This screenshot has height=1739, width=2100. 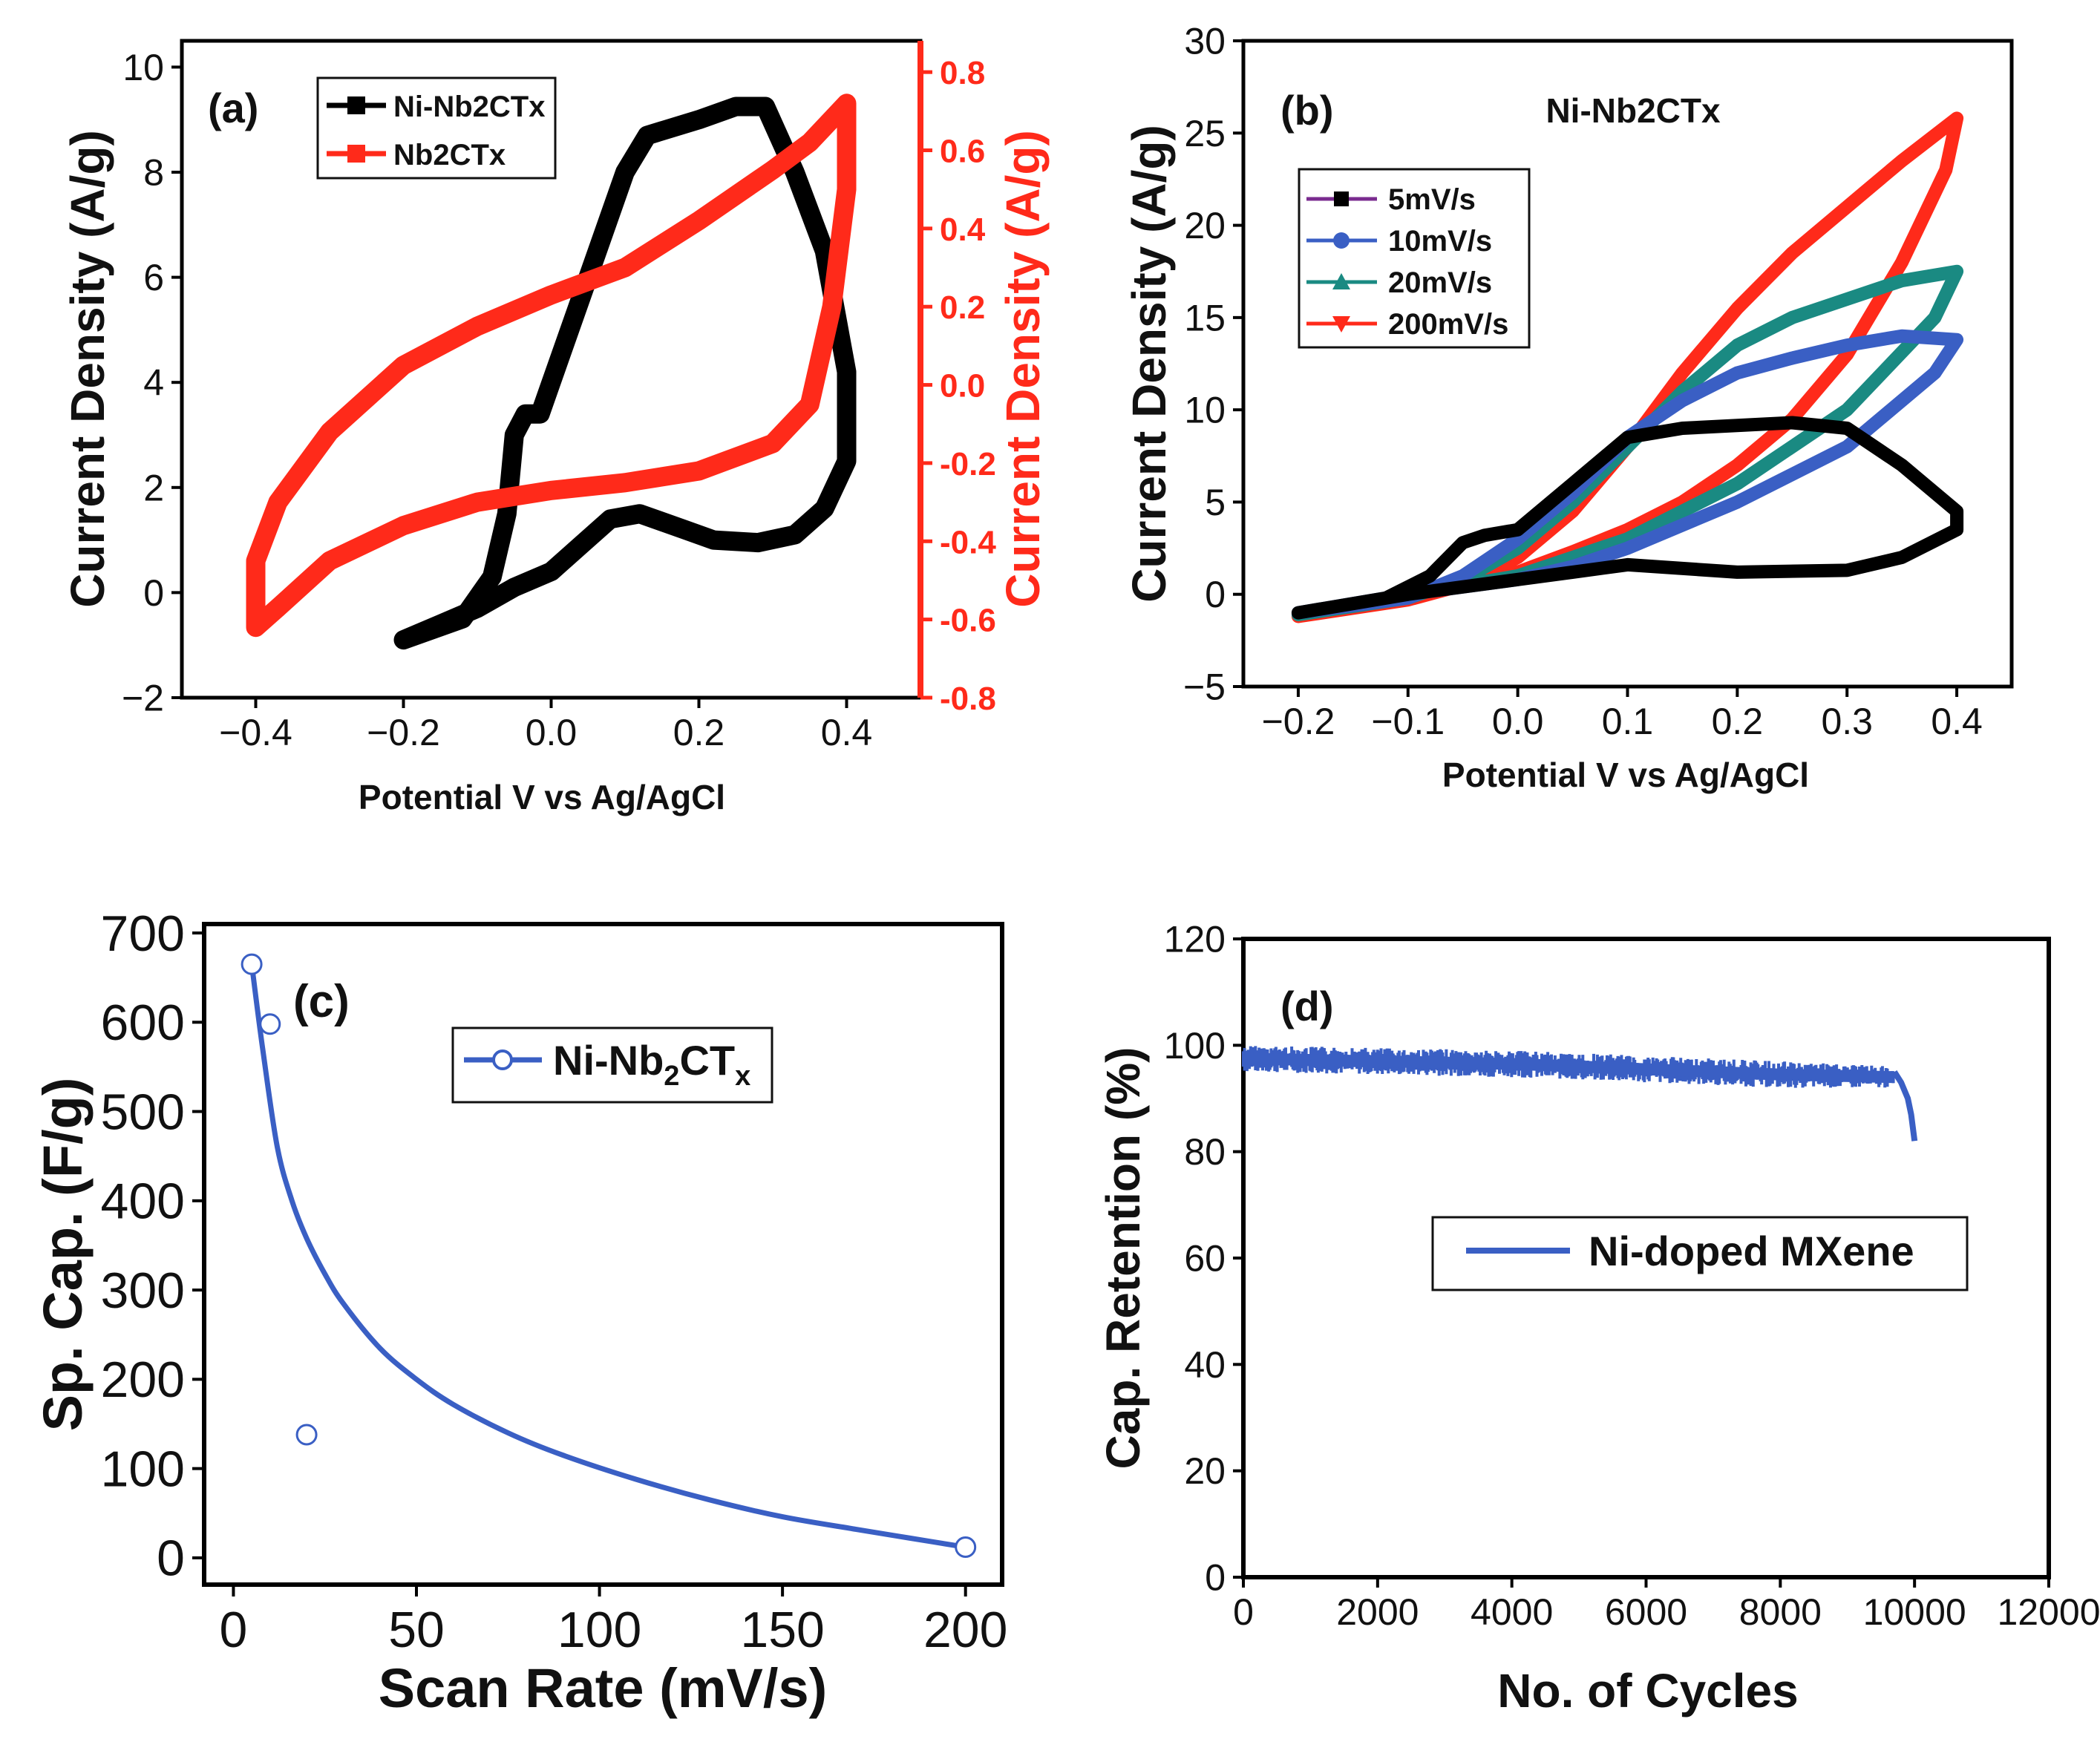 I want to click on series-200mV/s, so click(x=1627, y=367).